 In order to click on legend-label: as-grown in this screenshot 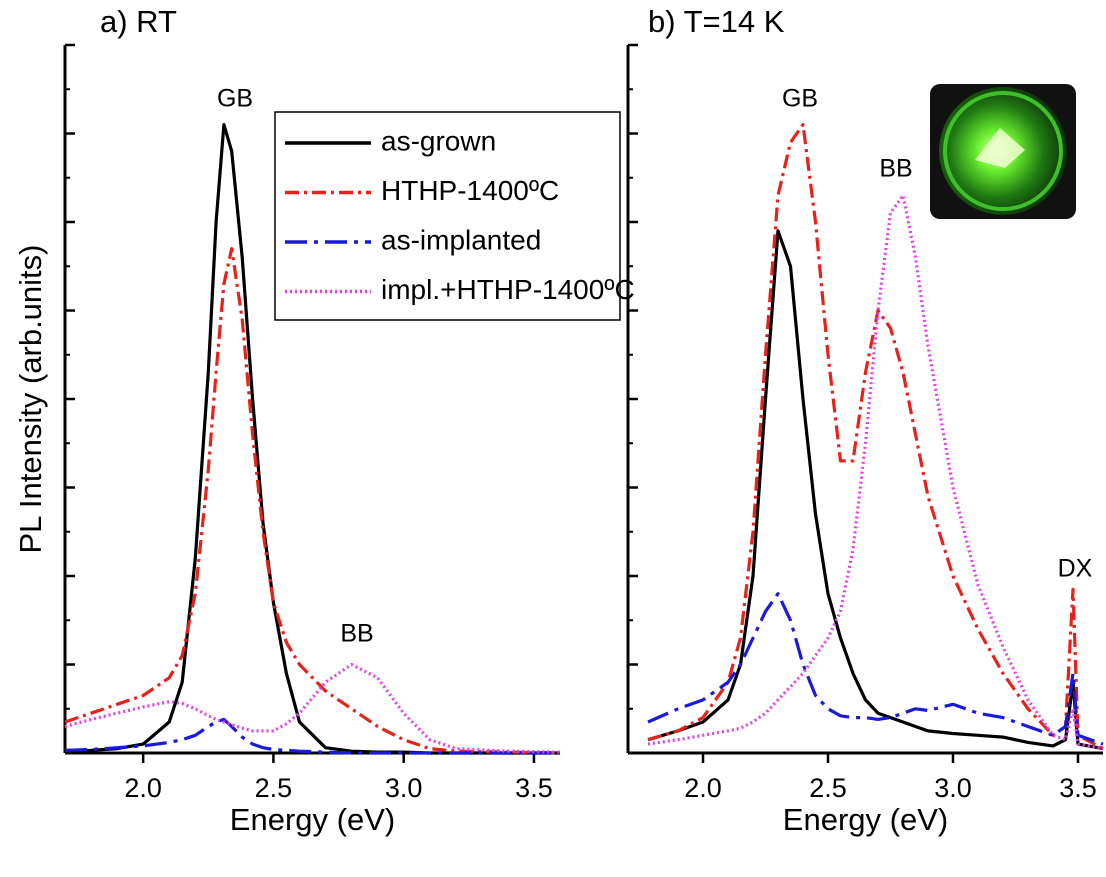, I will do `click(438, 140)`.